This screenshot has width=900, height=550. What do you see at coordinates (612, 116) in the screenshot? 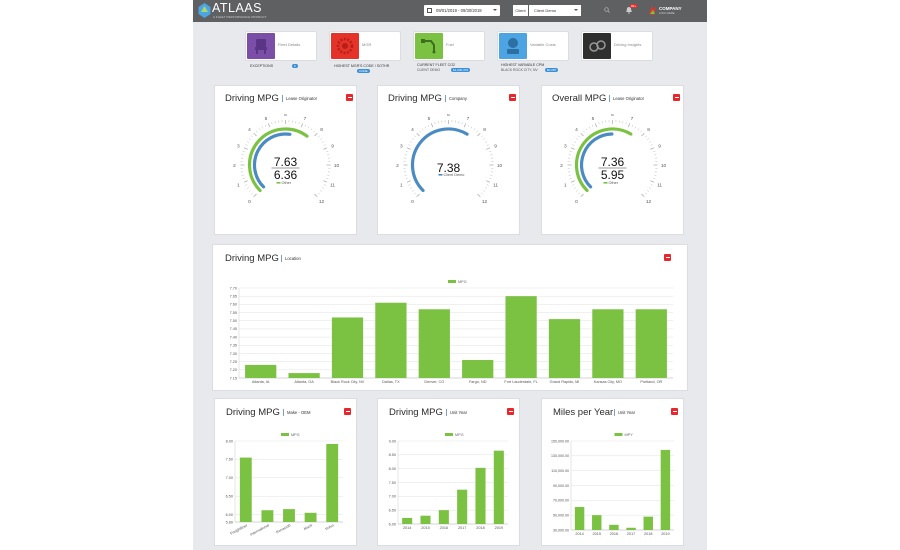
I see `gauge-tick-label: 6` at bounding box center [612, 116].